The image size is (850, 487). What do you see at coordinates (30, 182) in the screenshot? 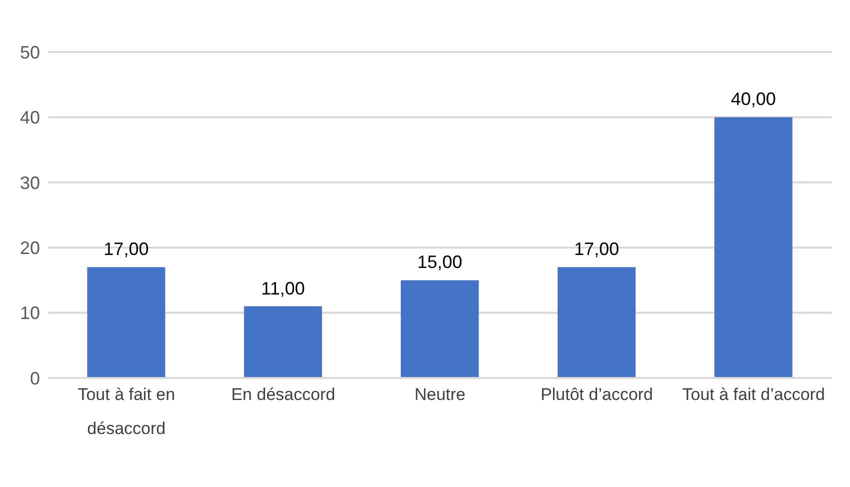
I see `y-tick-label: 30` at bounding box center [30, 182].